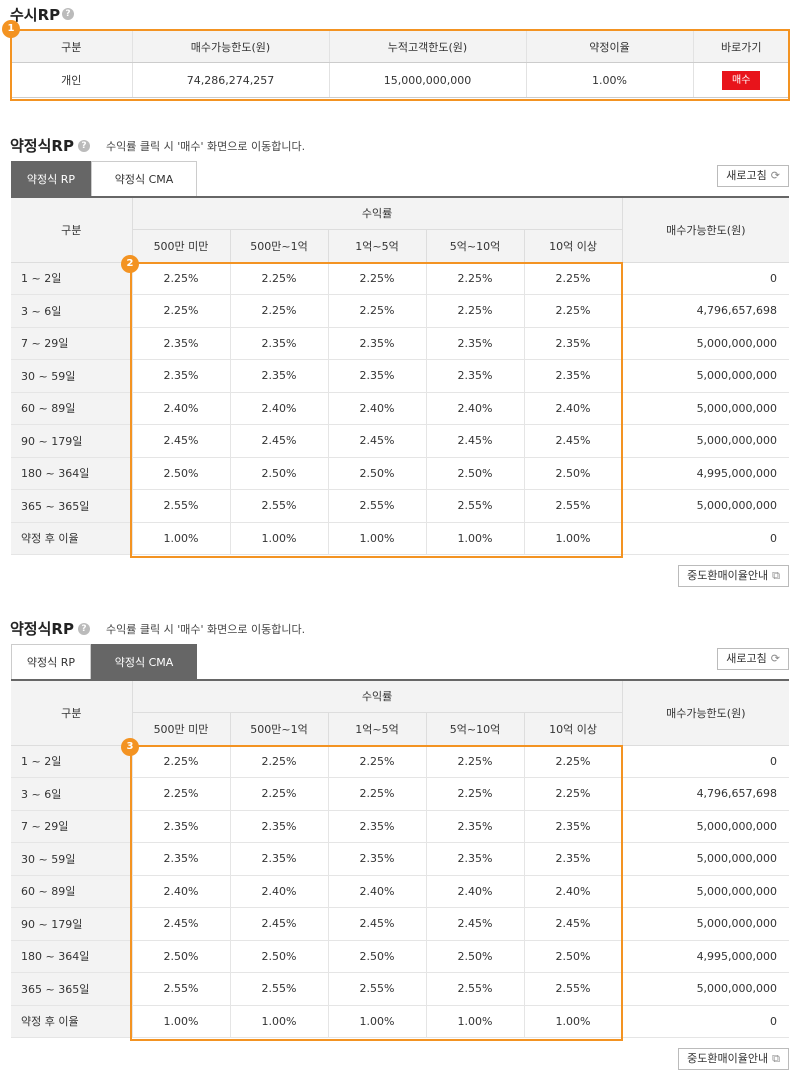  I want to click on buy-button: 매수, so click(741, 80).